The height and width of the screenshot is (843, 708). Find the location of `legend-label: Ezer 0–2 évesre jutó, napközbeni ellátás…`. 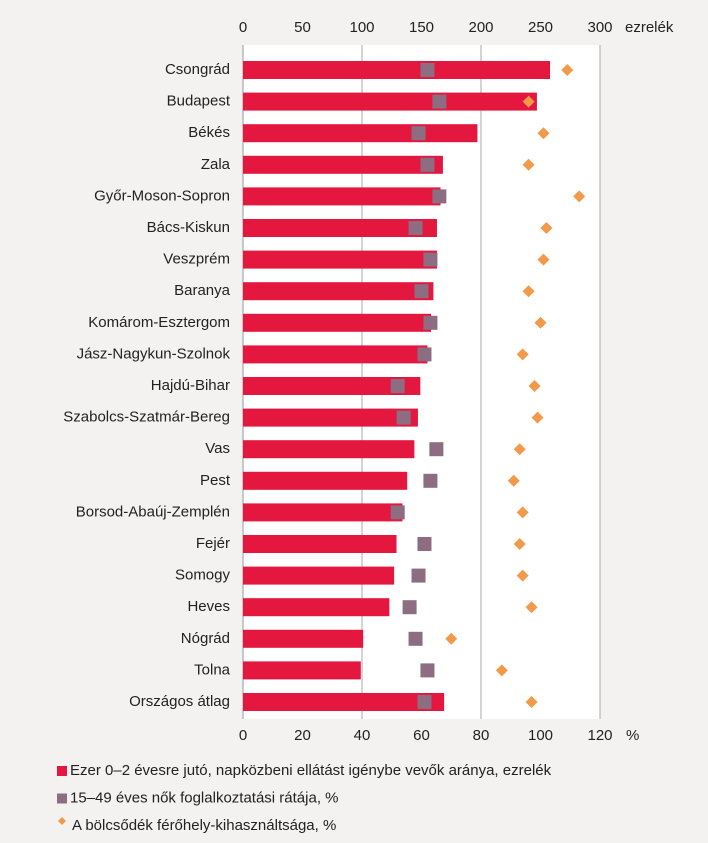

legend-label: Ezer 0–2 évesre jutó, napközbeni ellátás… is located at coordinates (311, 770).